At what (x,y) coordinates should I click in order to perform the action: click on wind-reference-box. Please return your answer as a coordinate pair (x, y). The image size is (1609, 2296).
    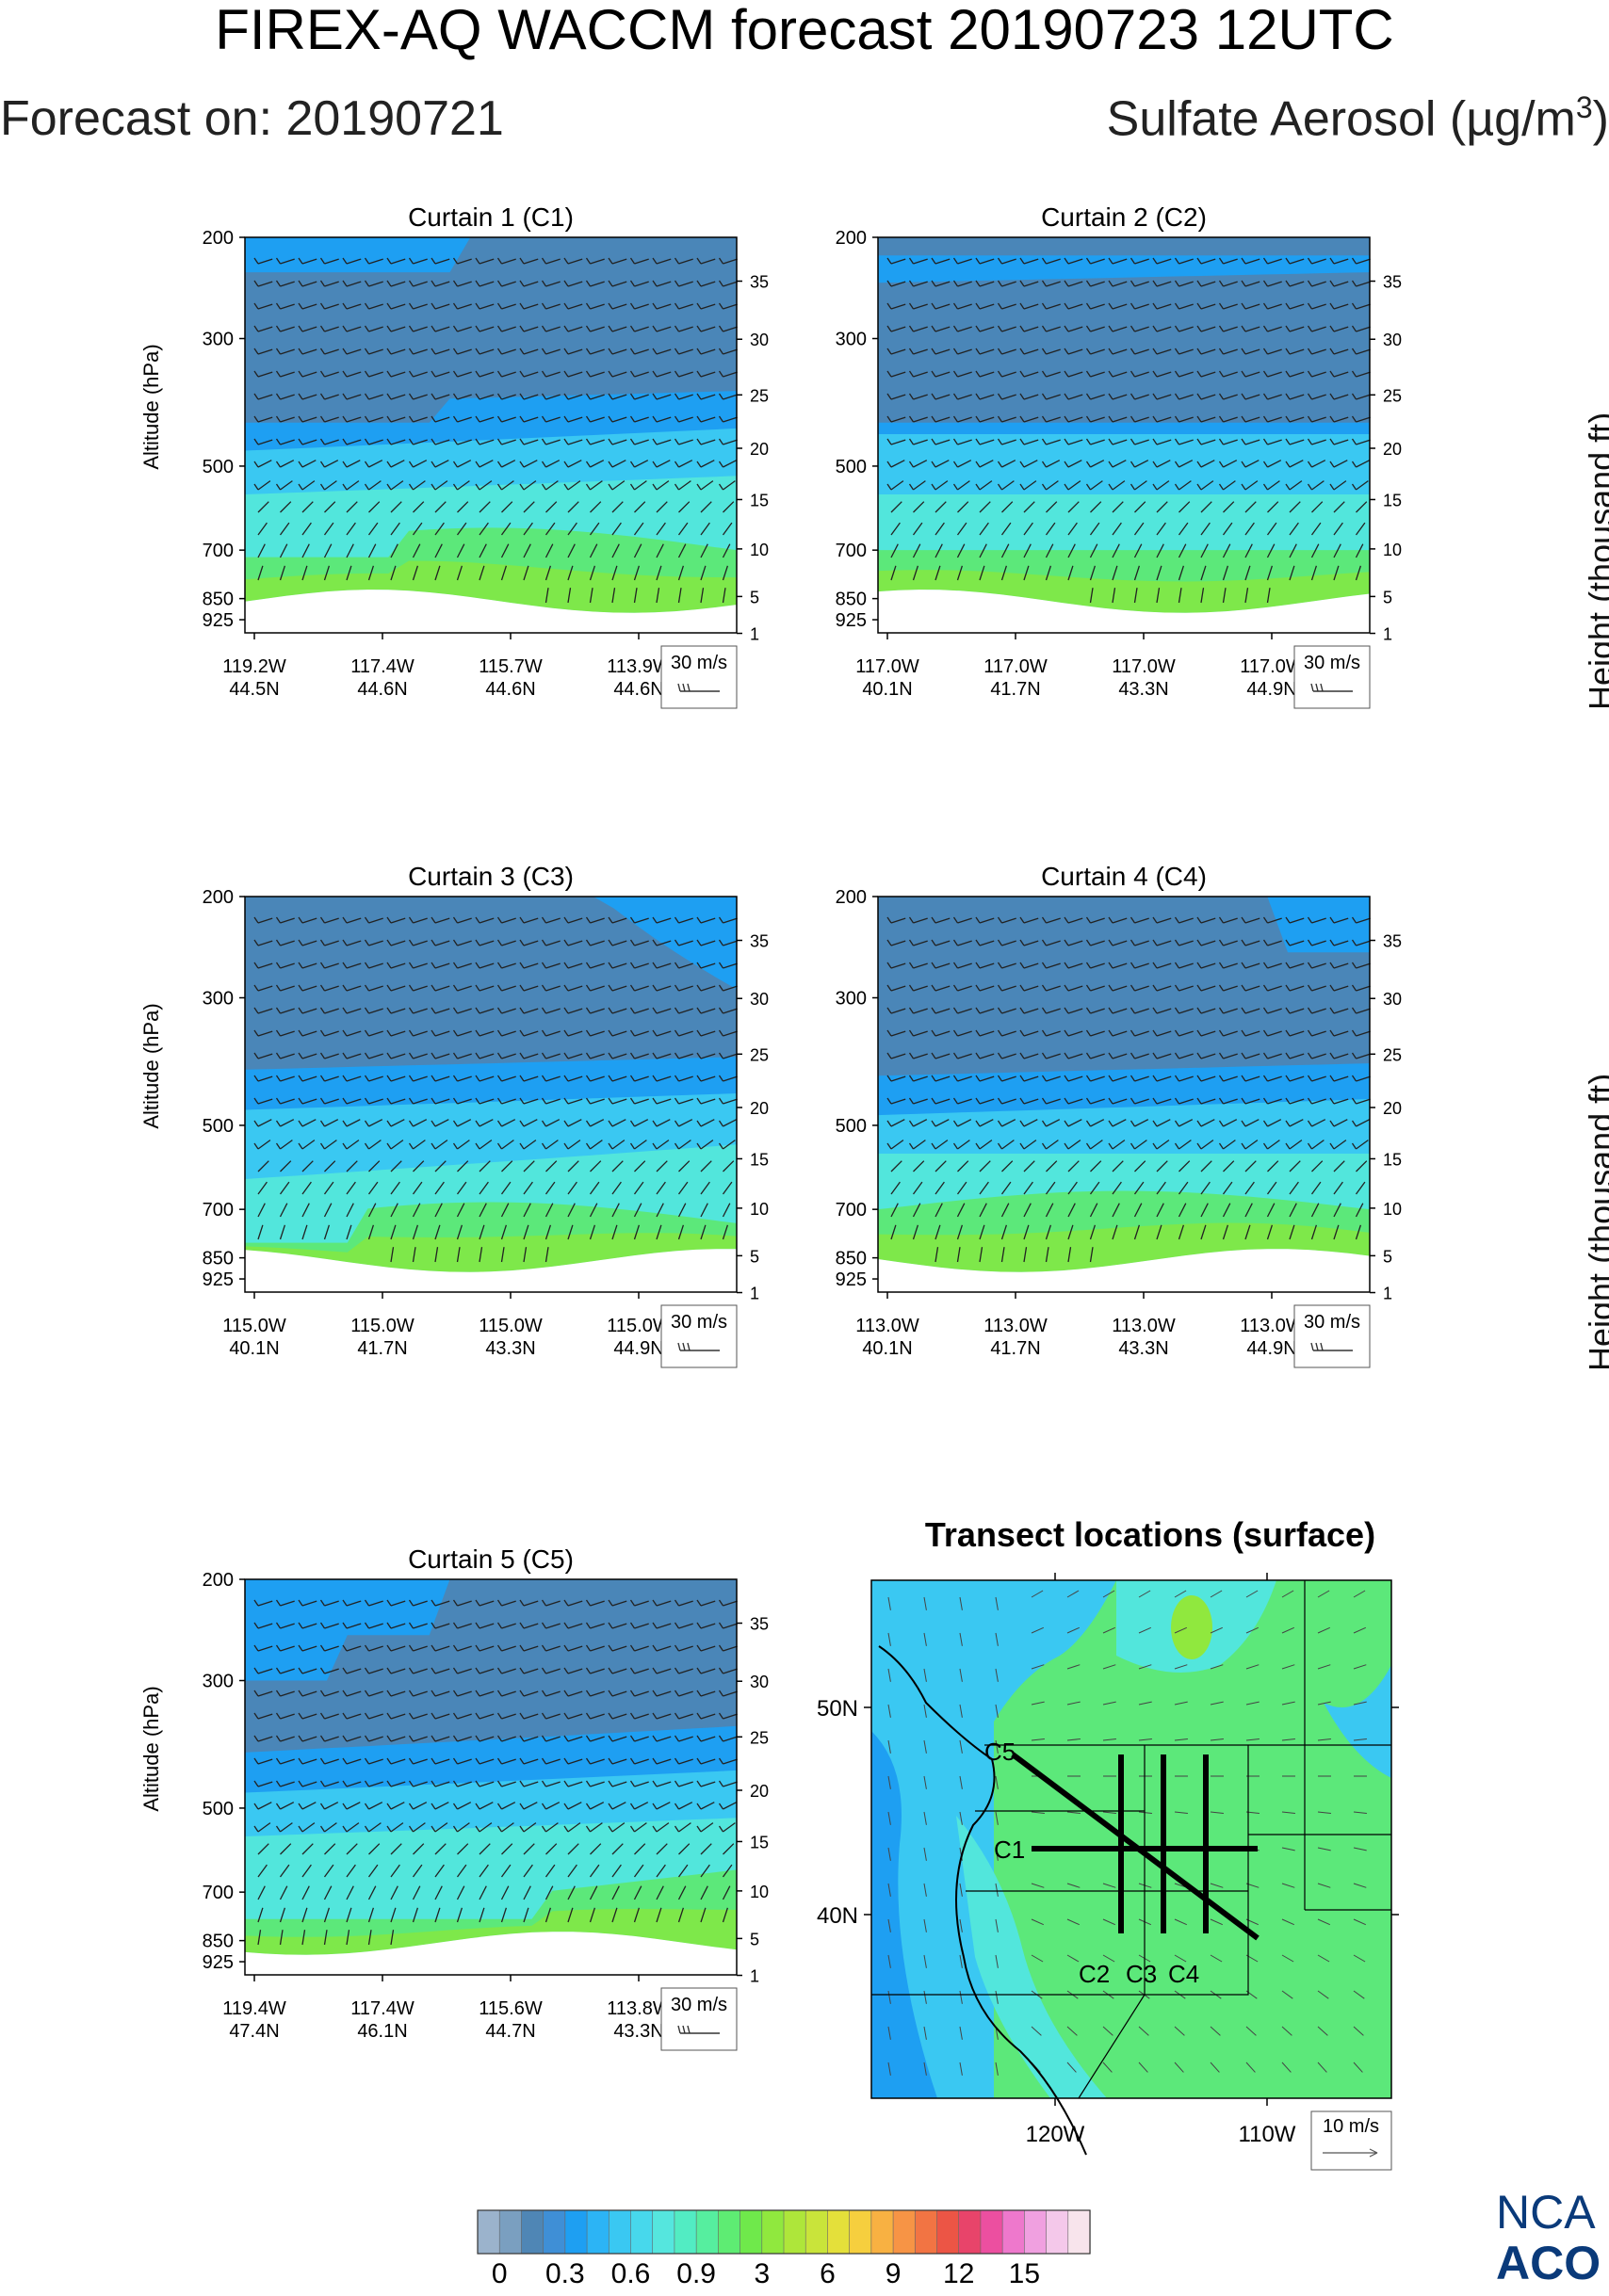
    Looking at the image, I should click on (699, 677).